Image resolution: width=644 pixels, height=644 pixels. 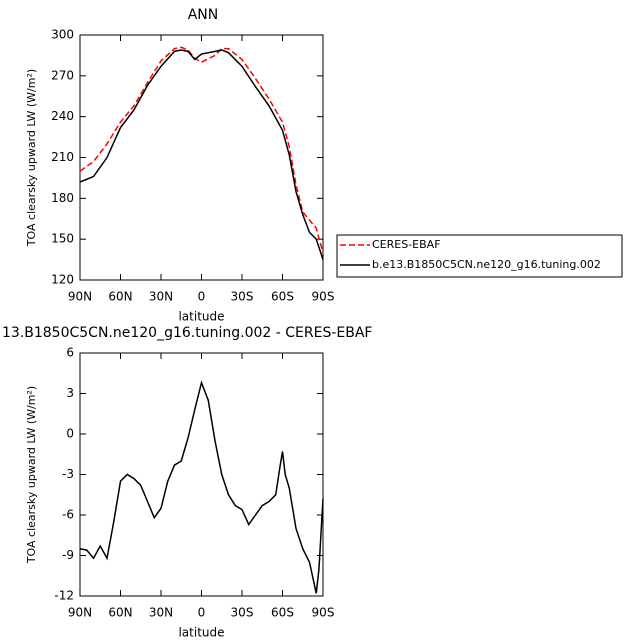 What do you see at coordinates (62, 75) in the screenshot?
I see `y-tick-label: 270` at bounding box center [62, 75].